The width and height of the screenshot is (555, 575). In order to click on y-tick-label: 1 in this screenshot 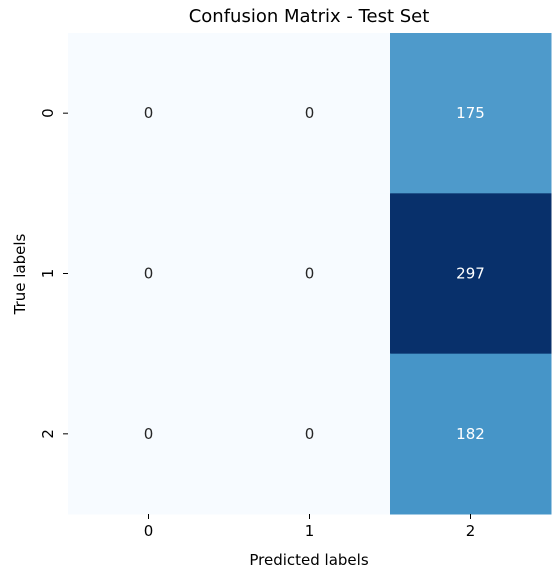, I will do `click(48, 274)`.